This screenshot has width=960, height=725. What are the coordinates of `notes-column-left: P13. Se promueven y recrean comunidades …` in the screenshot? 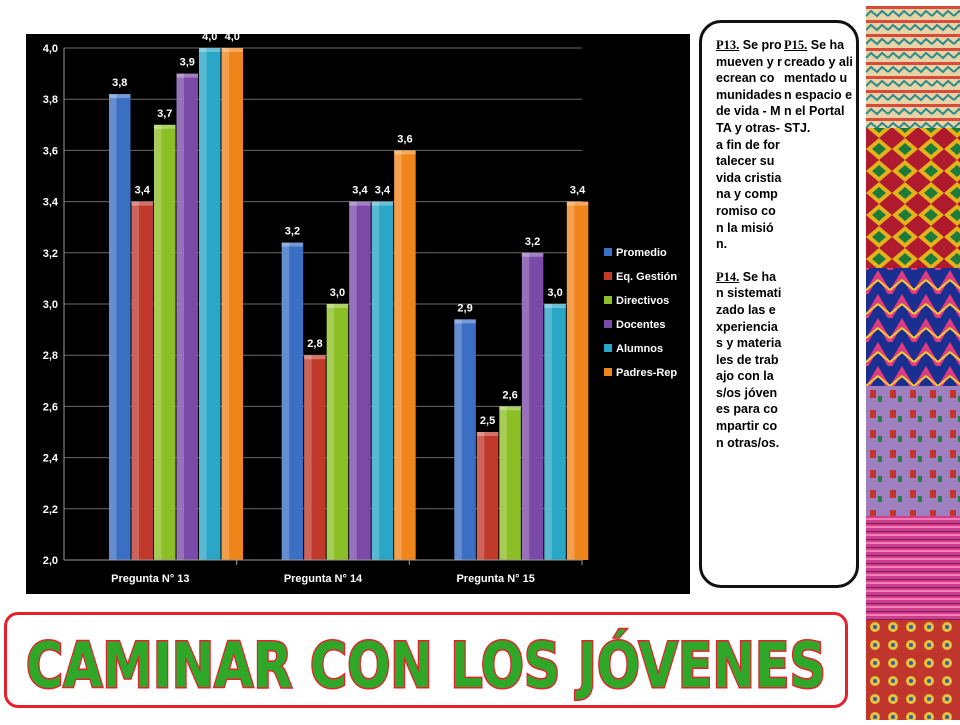 It's located at (749, 244).